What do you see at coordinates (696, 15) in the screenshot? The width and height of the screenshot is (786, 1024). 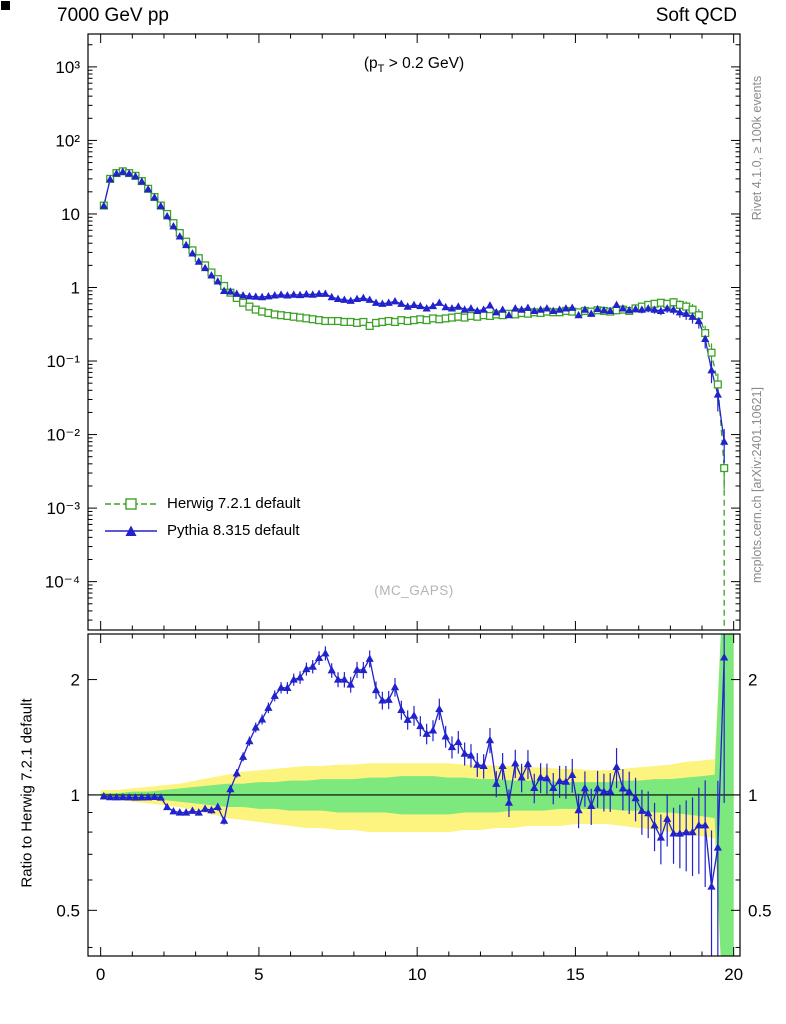 I see `title-process-group: Soft QCD` at bounding box center [696, 15].